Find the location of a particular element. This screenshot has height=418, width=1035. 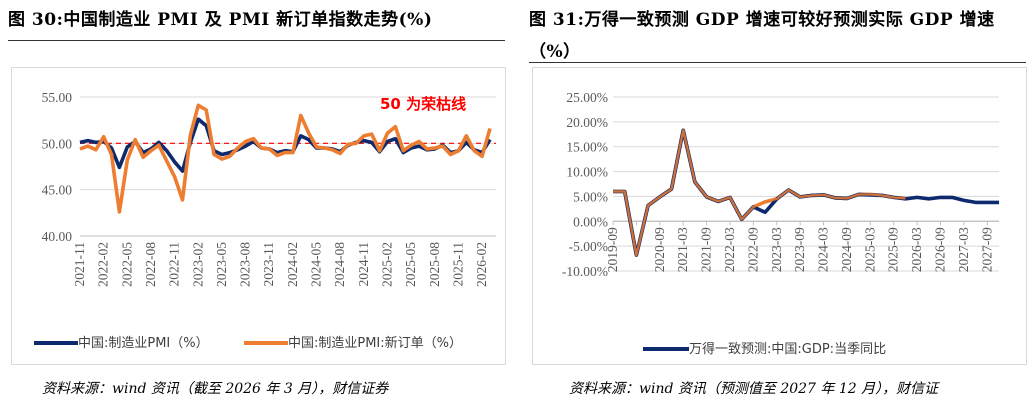

source-note: 资料来源：wind 资讯（预测值至 2027 年 12 月），财信证 is located at coordinates (754, 389).